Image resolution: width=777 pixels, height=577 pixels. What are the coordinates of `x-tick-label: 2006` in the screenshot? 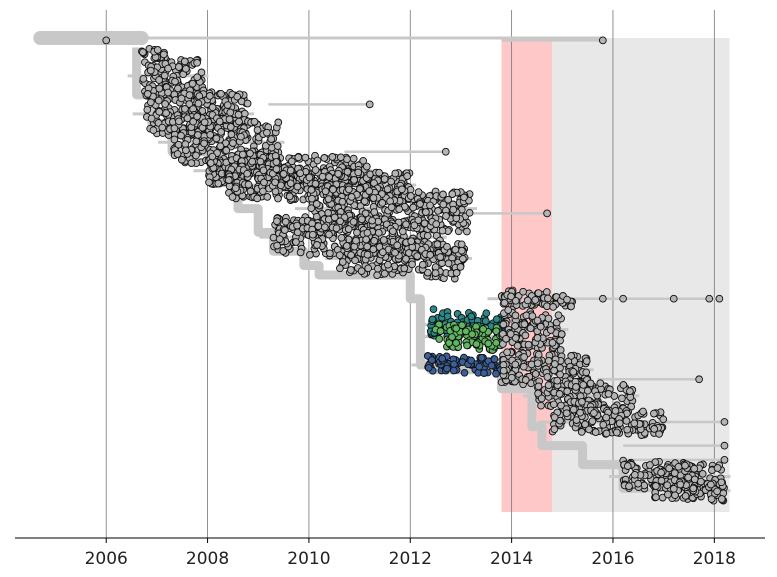 It's located at (106, 559).